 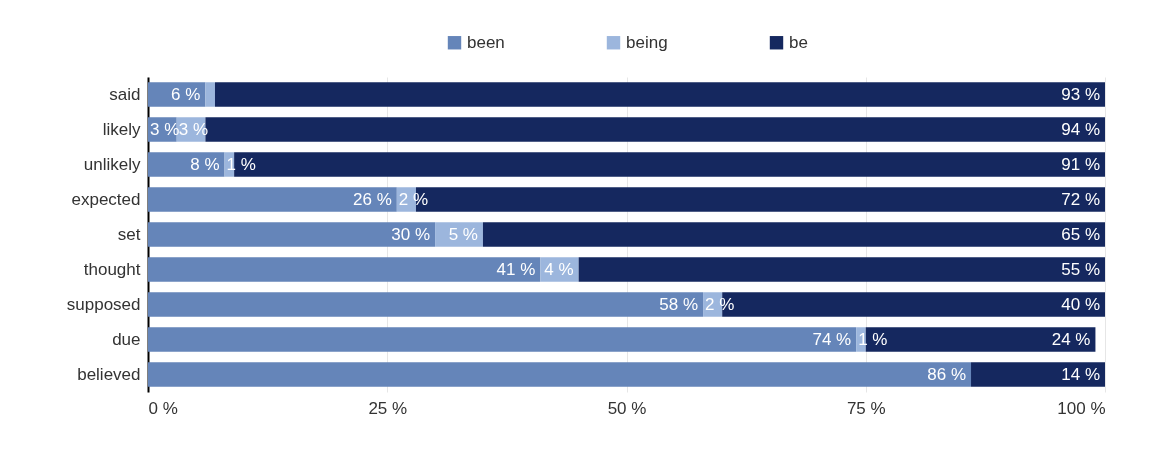 I want to click on legend-label: been, so click(x=486, y=42).